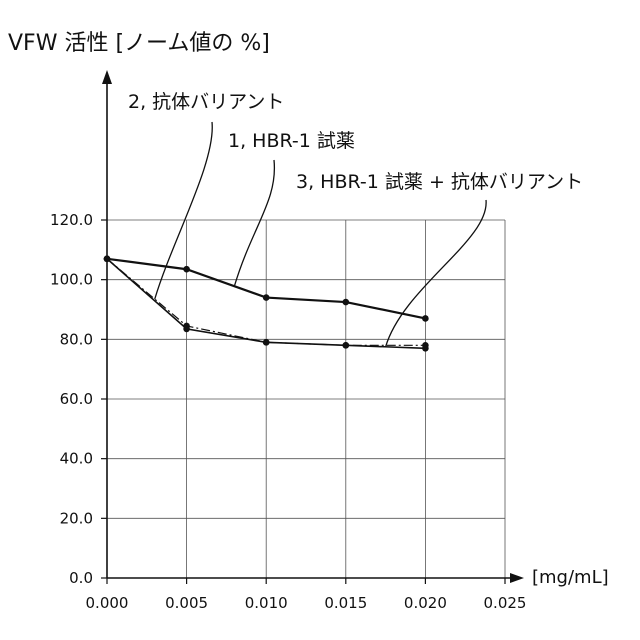  Describe the element at coordinates (570, 577) in the screenshot. I see `x-axis-unit-label: [mg/mL]` at that location.